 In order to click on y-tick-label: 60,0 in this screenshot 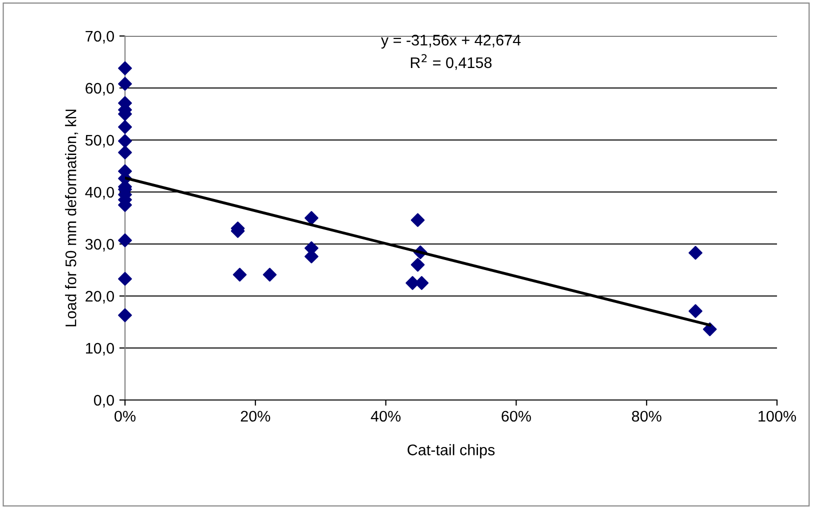, I will do `click(100, 89)`.